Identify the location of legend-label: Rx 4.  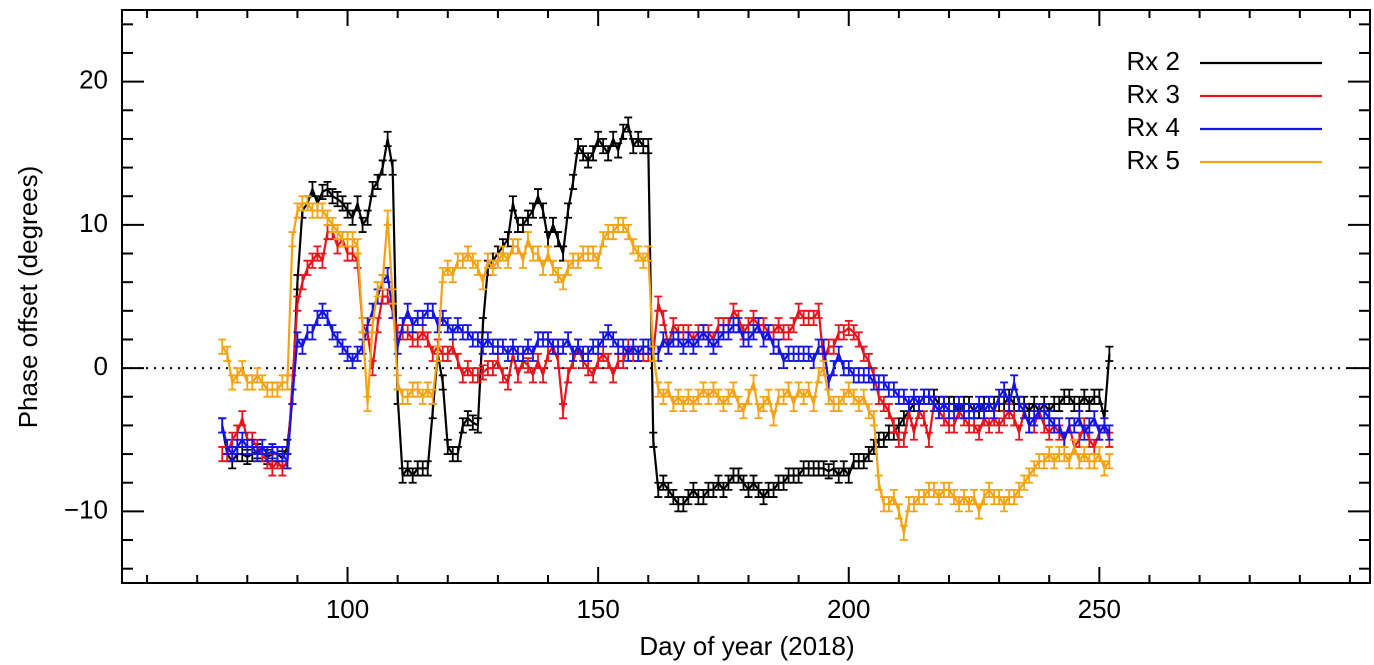
(1153, 127).